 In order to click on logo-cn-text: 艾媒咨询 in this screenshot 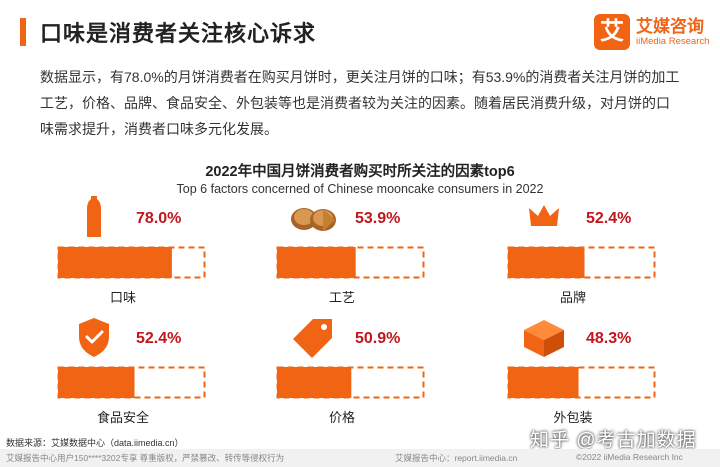, I will do `click(670, 26)`.